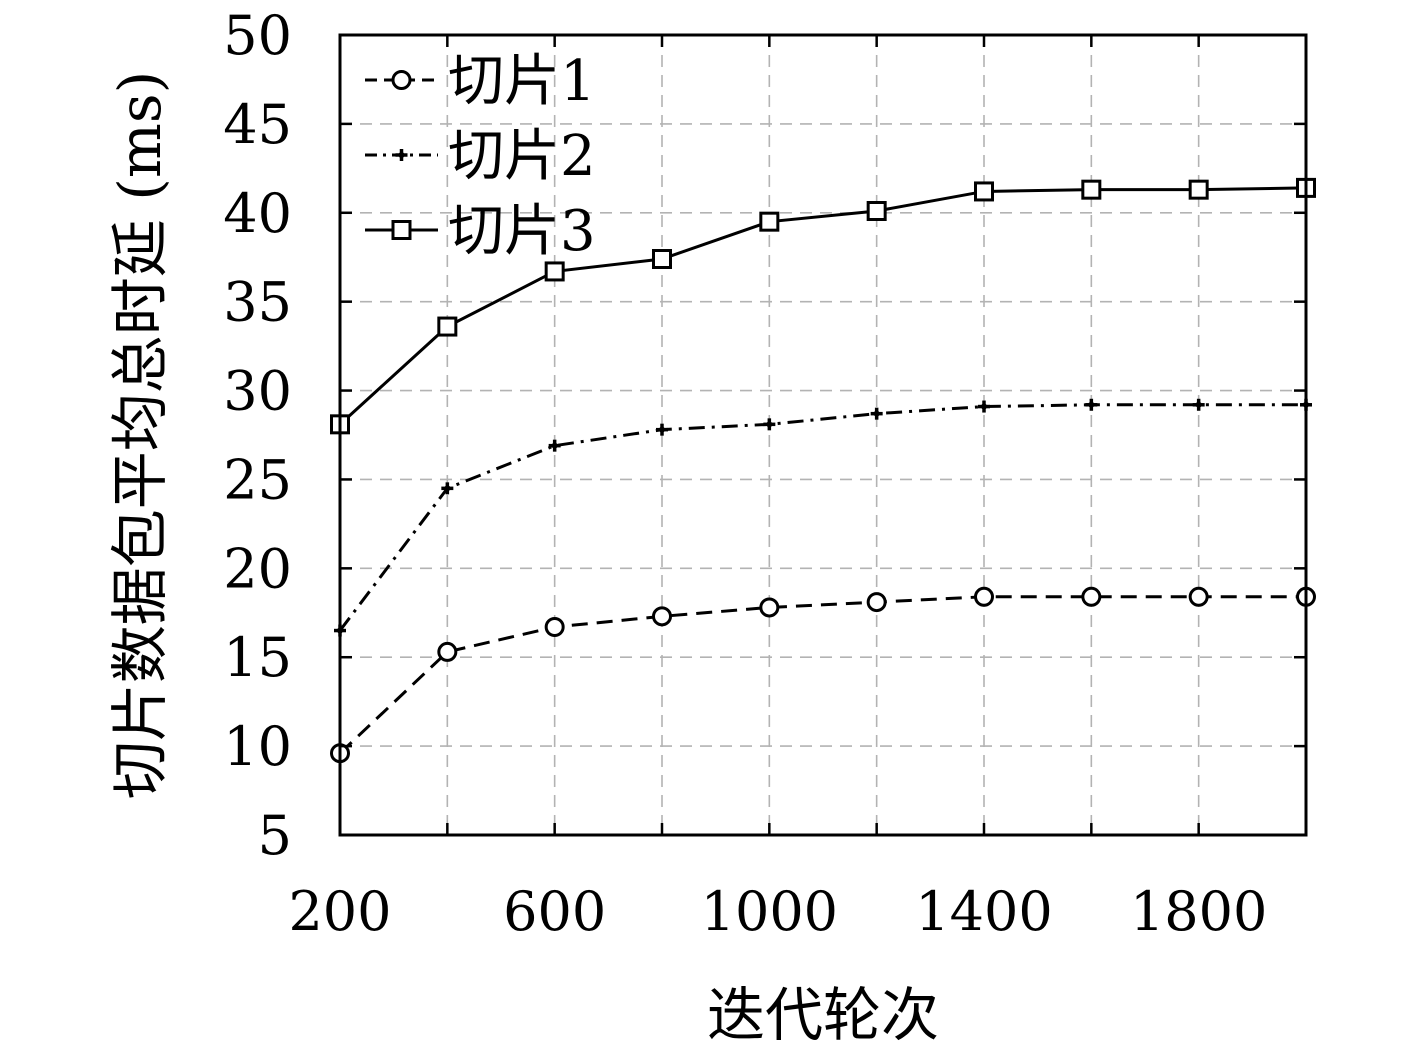 The image size is (1417, 1059). Describe the element at coordinates (257, 213) in the screenshot. I see `y-tick-label: 40` at that location.